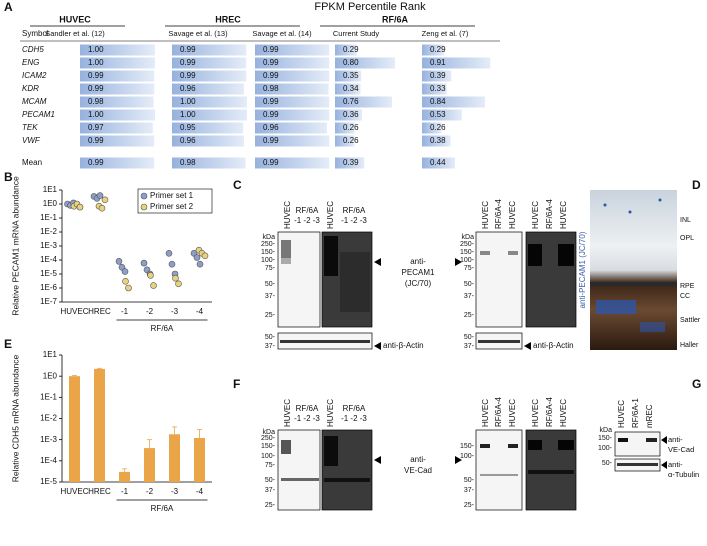 This screenshot has width=707, height=546. What do you see at coordinates (268, 438) in the screenshot?
I see `kda-label: 250-` at bounding box center [268, 438].